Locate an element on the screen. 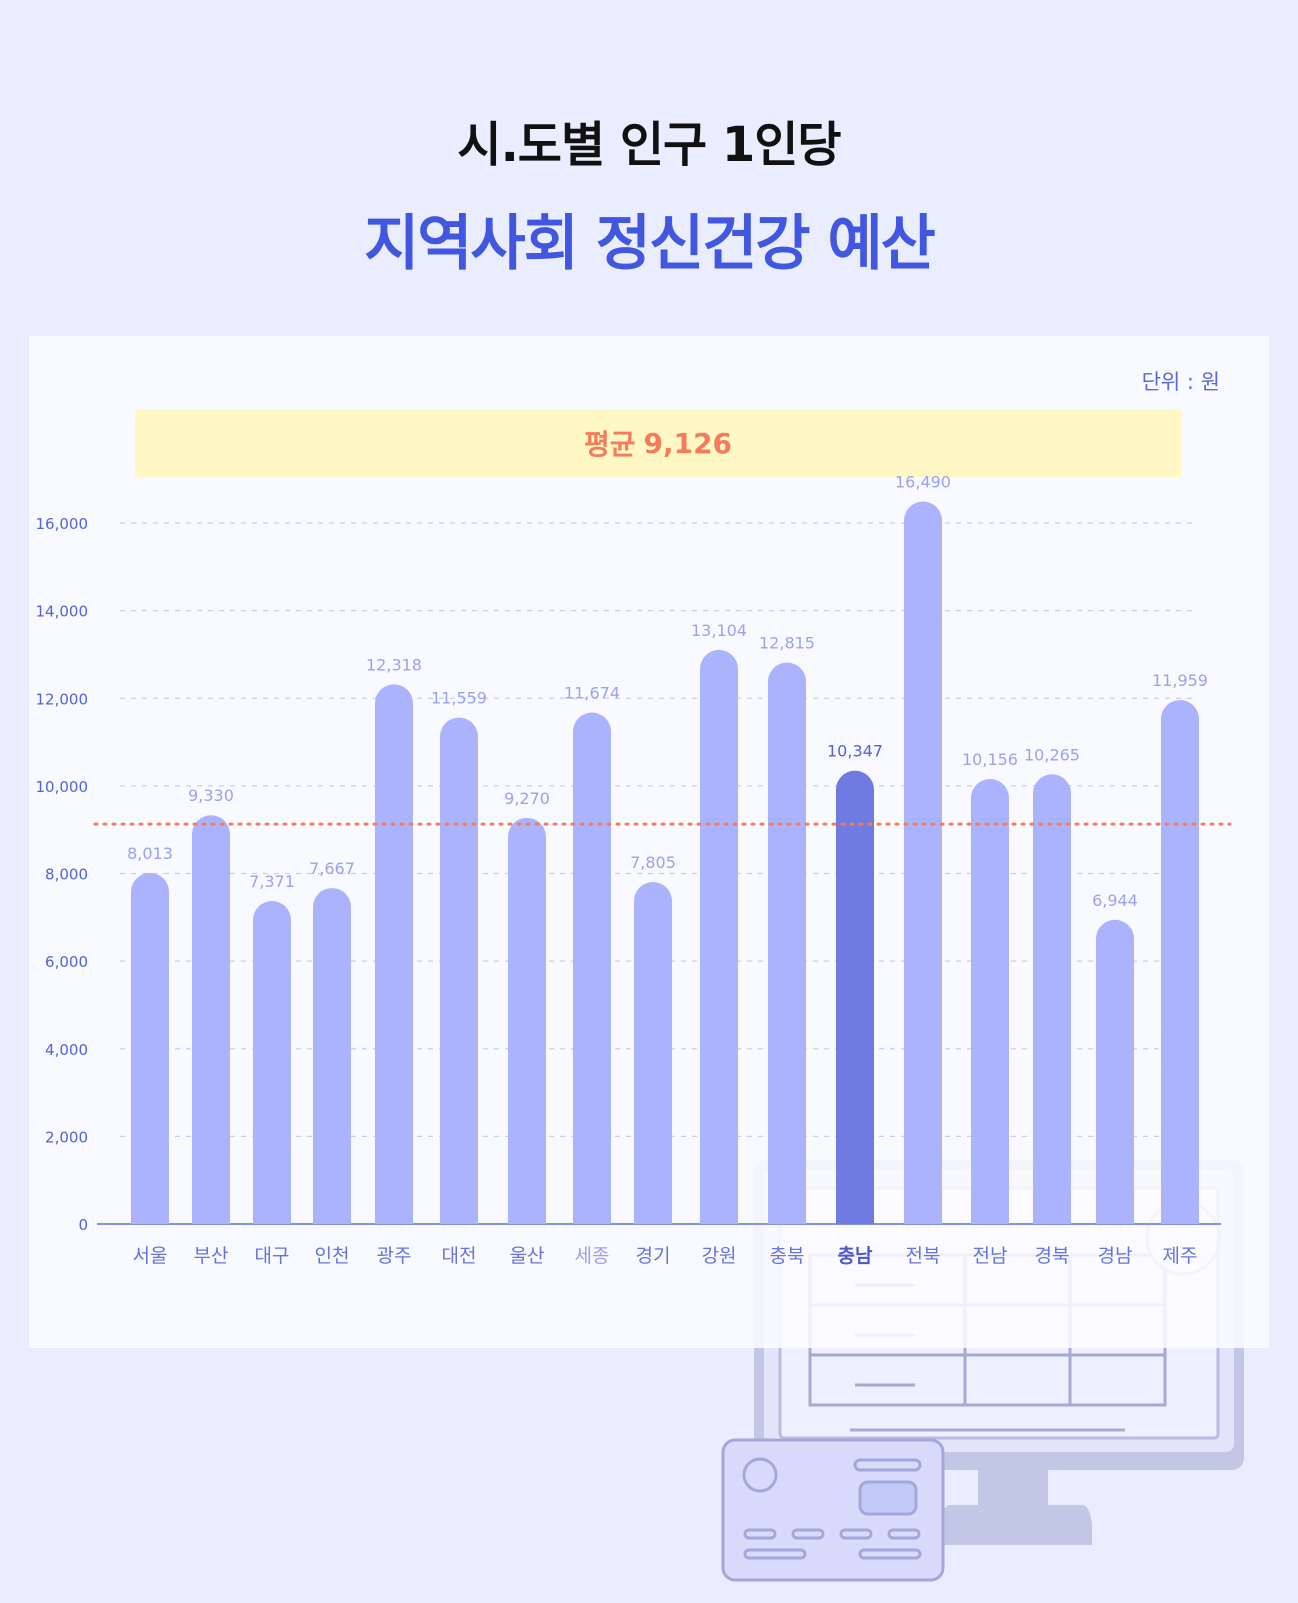 This screenshot has height=1603, width=1298. data-label: 13,104 is located at coordinates (719, 630).